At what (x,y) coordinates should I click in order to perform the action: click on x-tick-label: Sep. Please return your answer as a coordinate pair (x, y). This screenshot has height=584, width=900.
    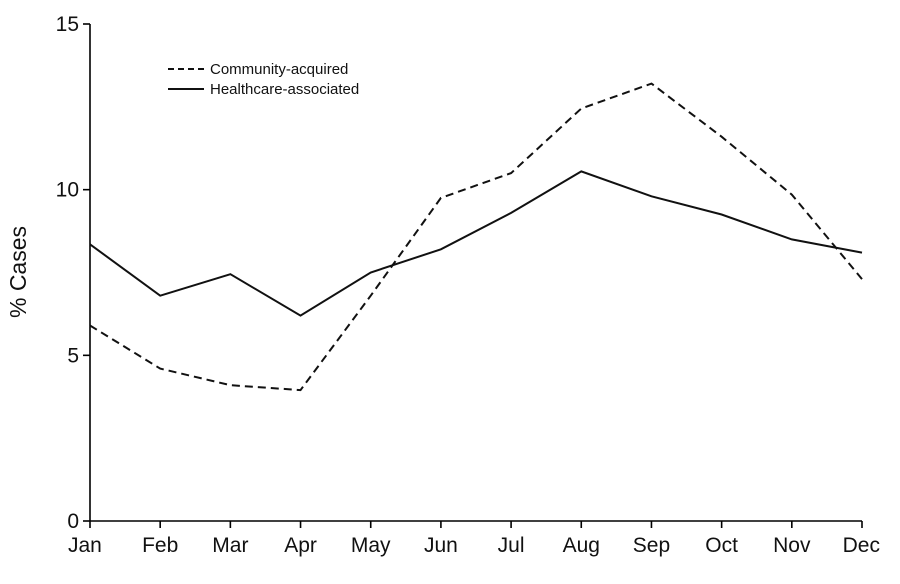
    Looking at the image, I should click on (651, 545).